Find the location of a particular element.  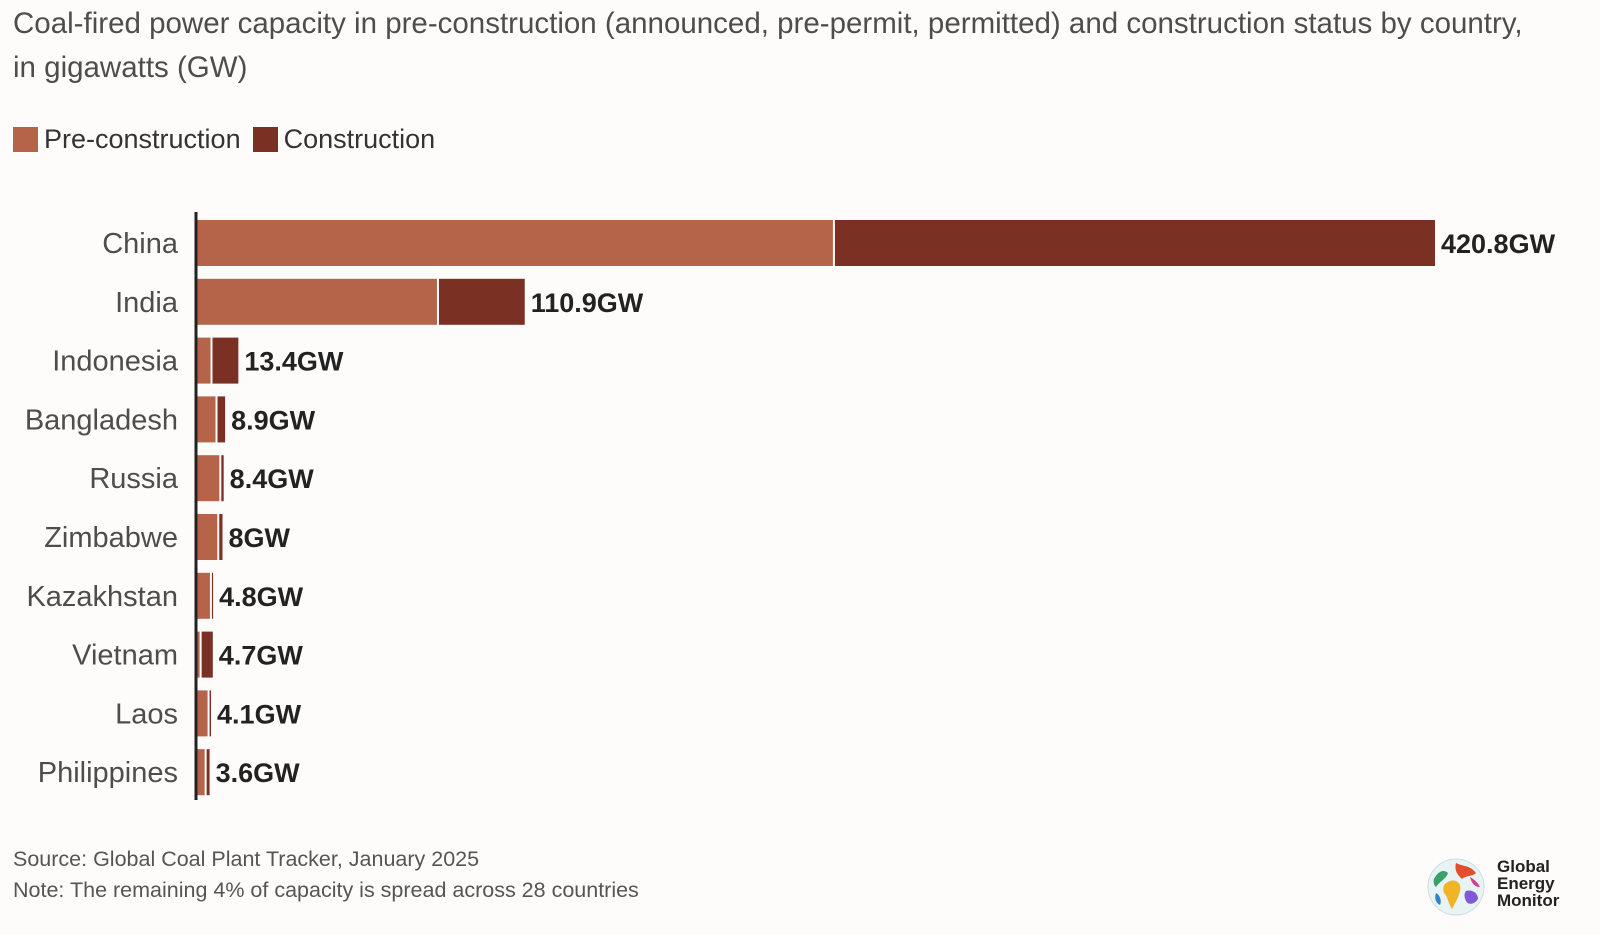

bar-construction-bangladesh is located at coordinates (221, 419).